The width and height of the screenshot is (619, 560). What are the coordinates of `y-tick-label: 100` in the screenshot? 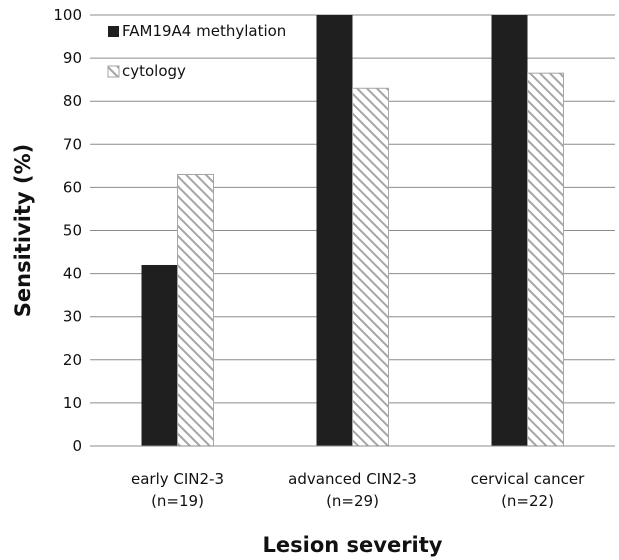 It's located at (67, 15).